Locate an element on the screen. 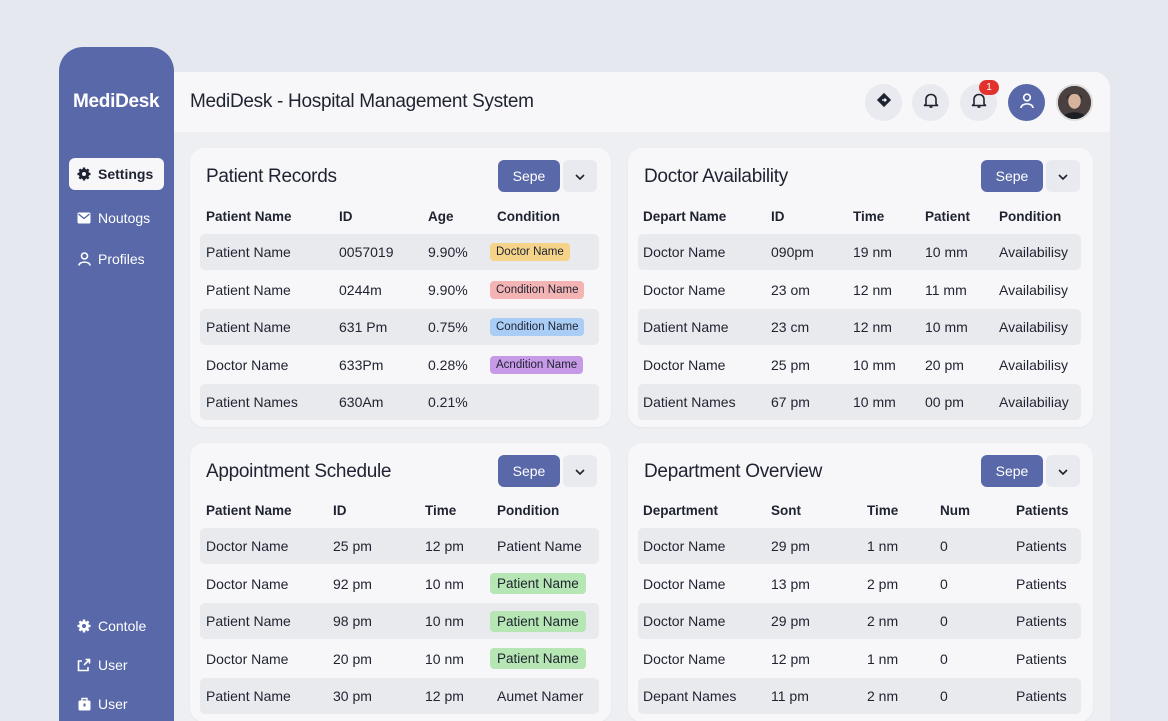  status-badge: Doctor Name is located at coordinates (530, 252).